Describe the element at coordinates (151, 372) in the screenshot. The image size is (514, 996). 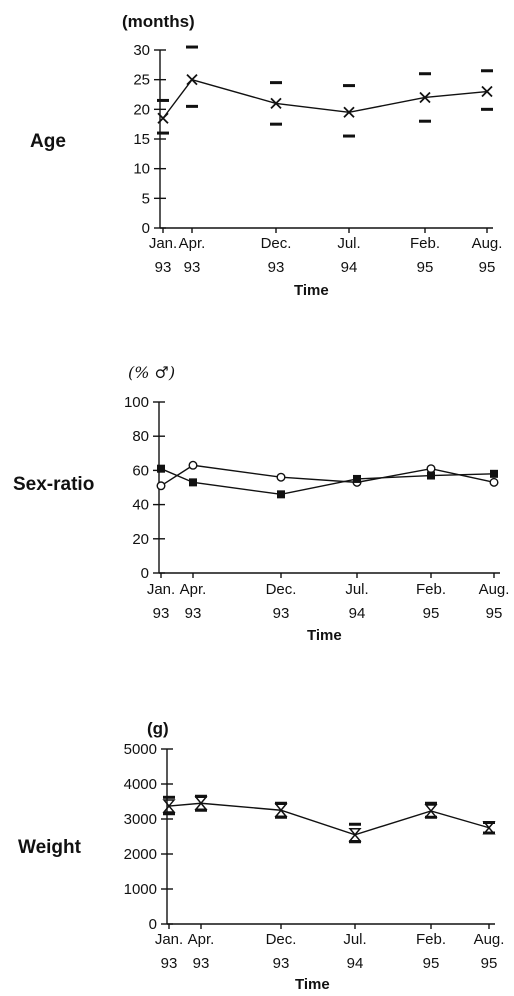
I see `sex-ratio-unit-label: (% ♂)` at that location.